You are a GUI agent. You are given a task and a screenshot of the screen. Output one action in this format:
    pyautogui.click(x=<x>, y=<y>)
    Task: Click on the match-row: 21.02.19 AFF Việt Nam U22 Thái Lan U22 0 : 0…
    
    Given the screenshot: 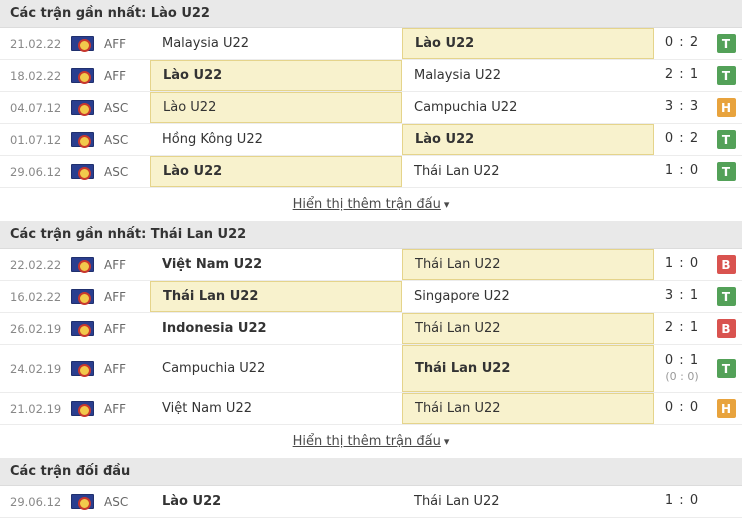 What is the action you would take?
    pyautogui.click(x=371, y=409)
    